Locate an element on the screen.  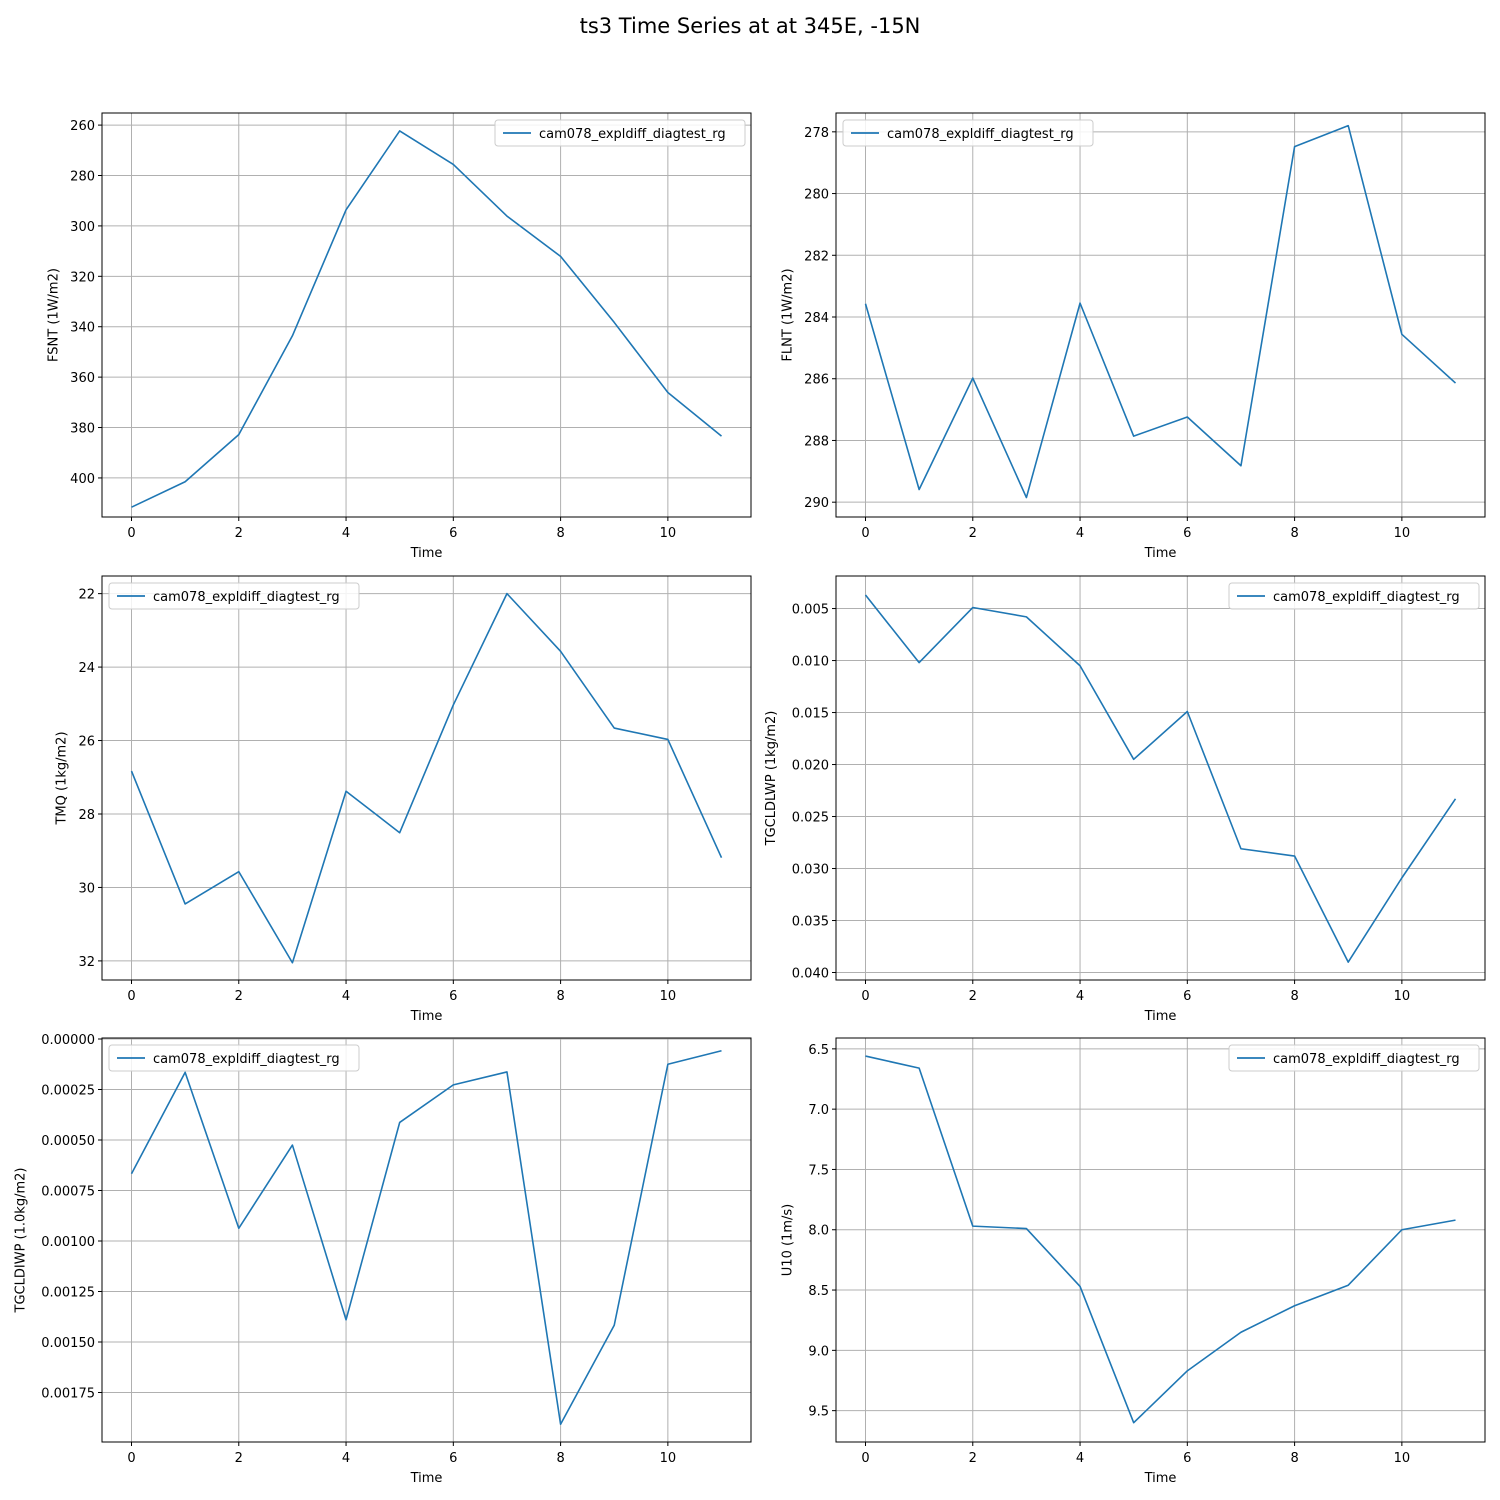
figure-title: ts3 Time Series at at 345E, -15N is located at coordinates (750, 26).